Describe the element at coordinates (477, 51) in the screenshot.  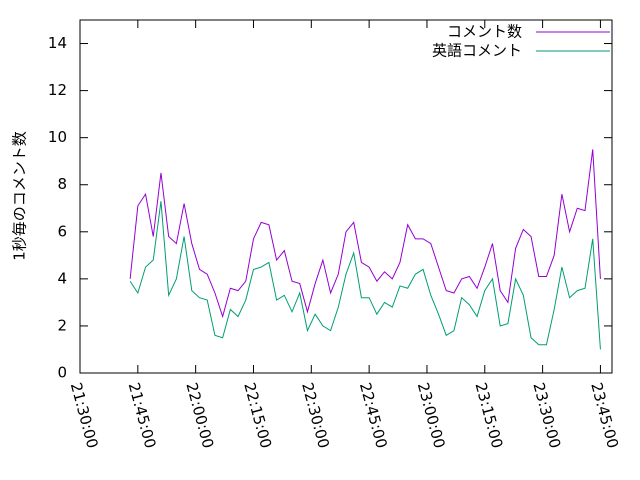
I see `legend-label: 英語コメント` at that location.